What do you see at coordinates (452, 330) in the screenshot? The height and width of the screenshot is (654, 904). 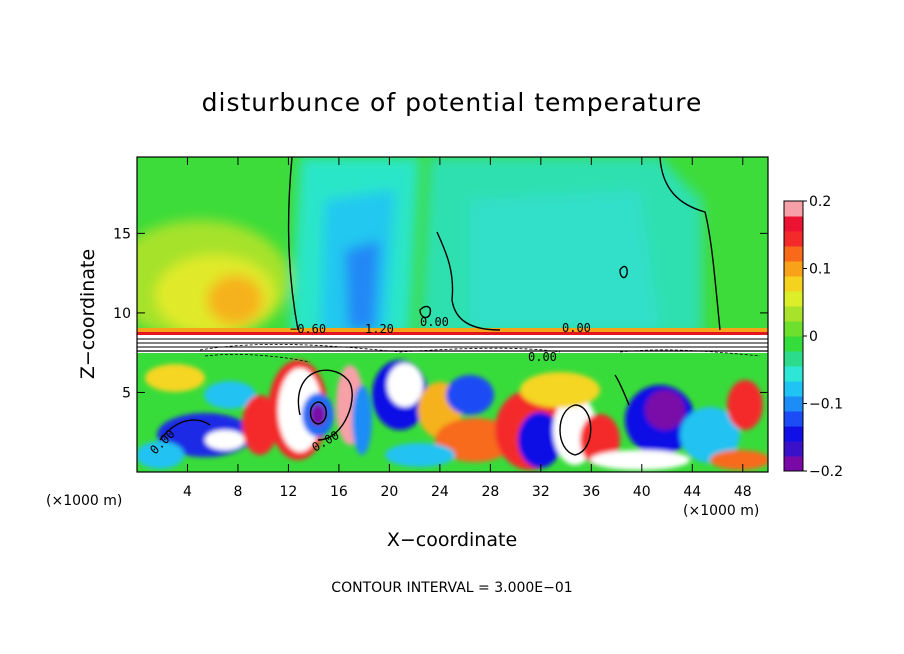 I see `inversion-orange` at bounding box center [452, 330].